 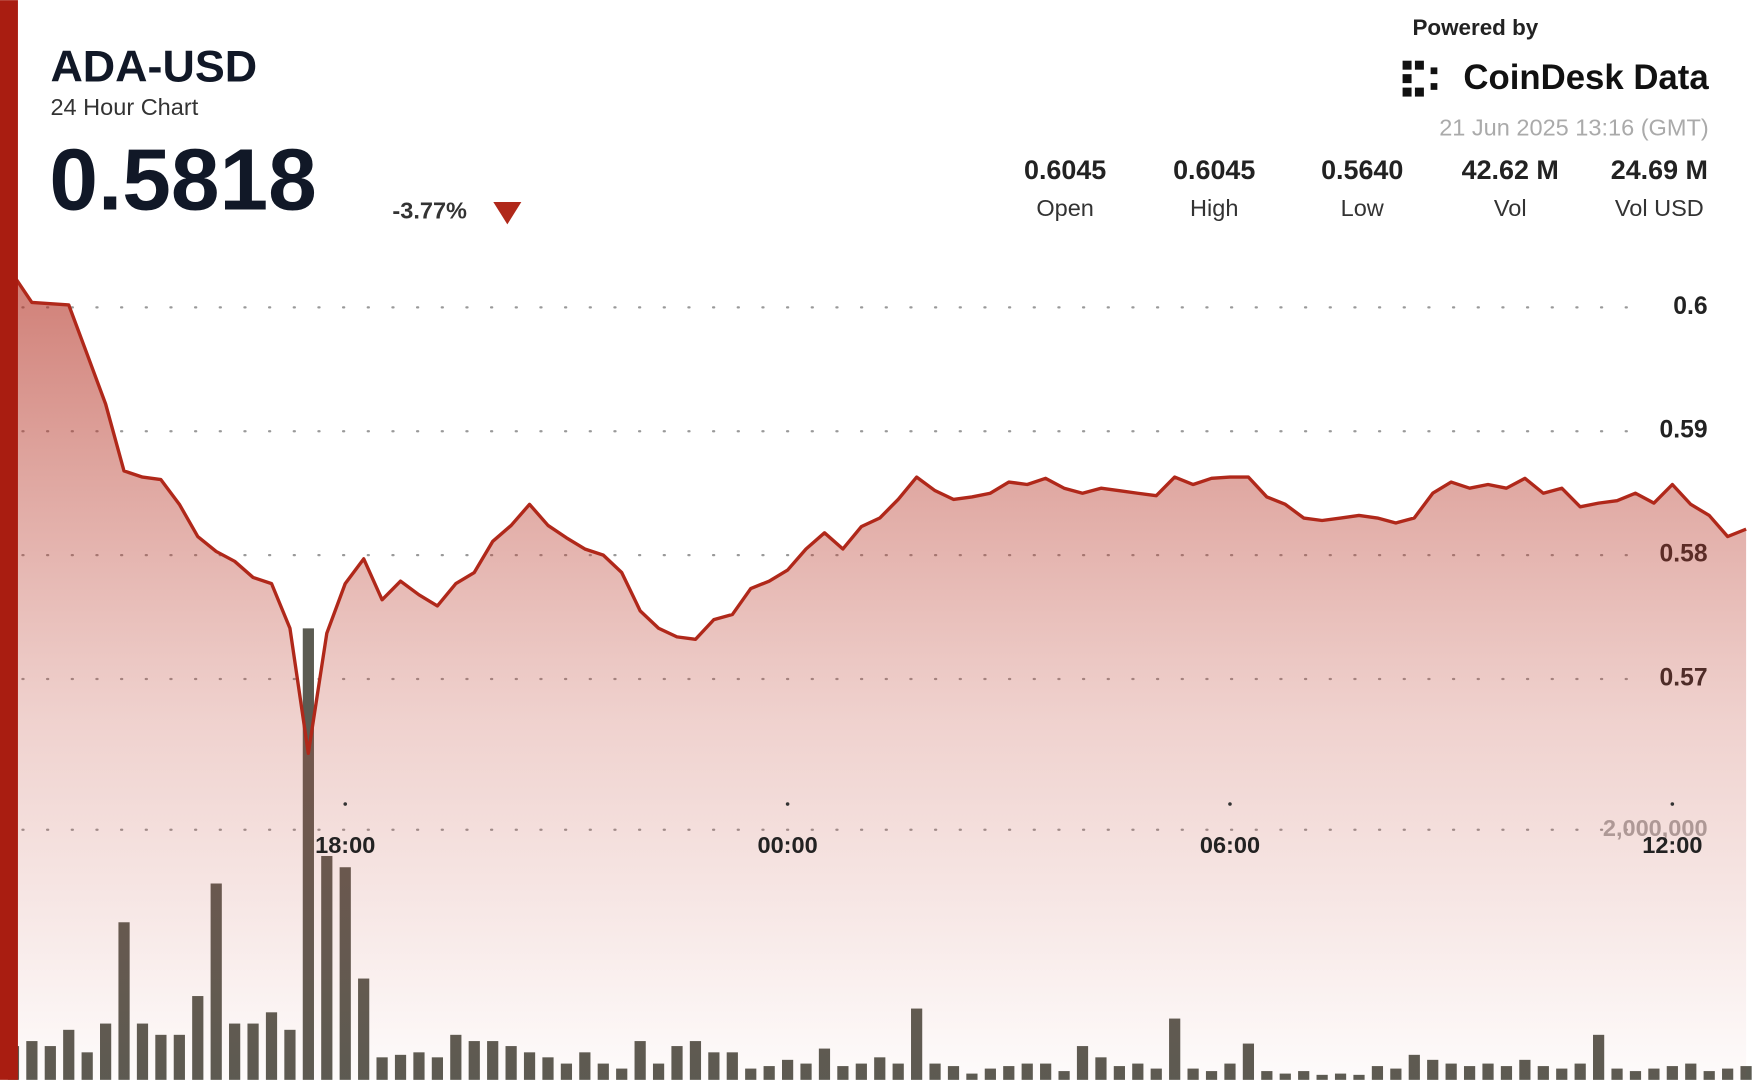 I want to click on price-change: -3.77%, so click(x=429, y=210).